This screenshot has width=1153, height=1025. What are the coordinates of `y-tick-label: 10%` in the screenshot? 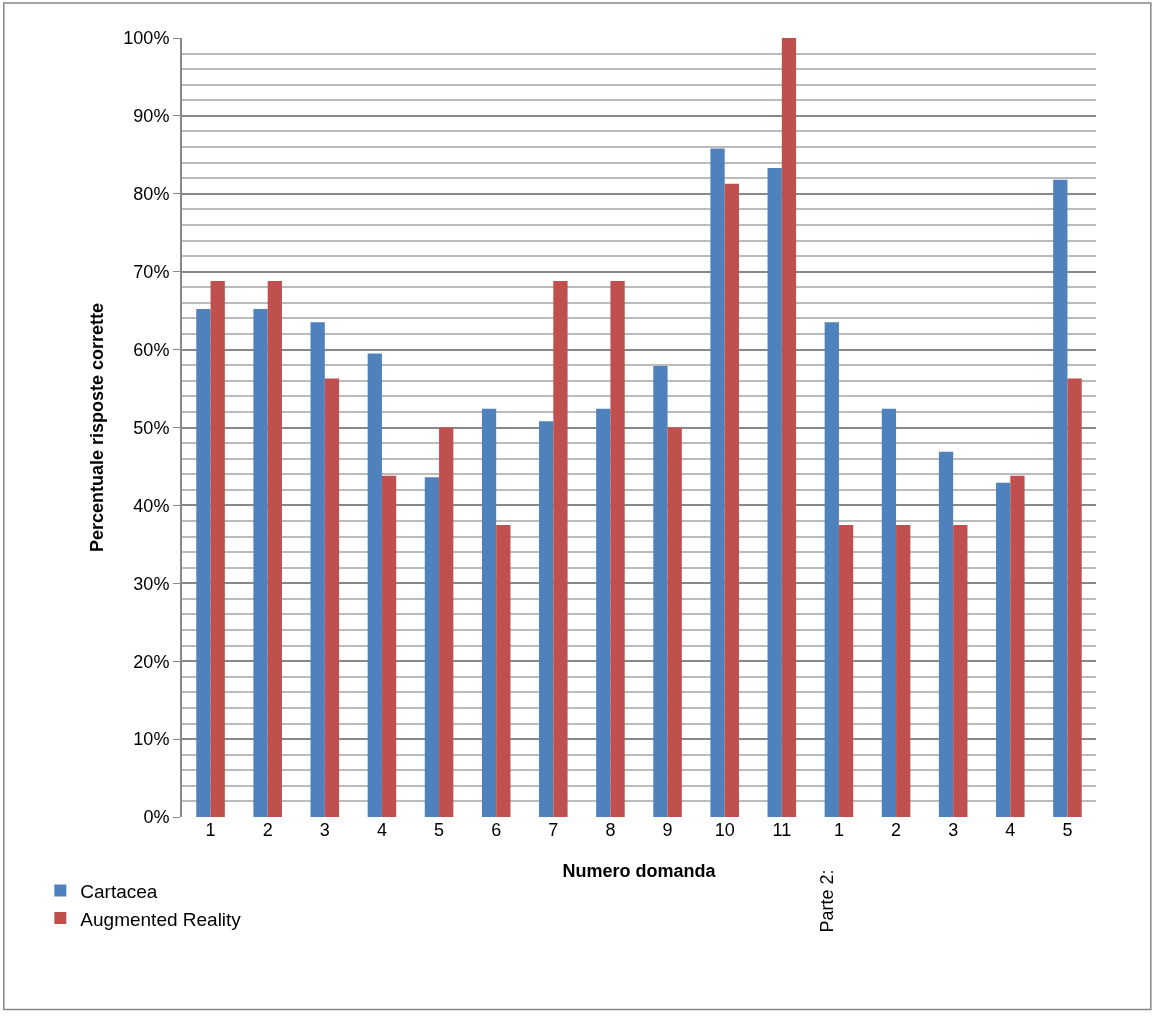 It's located at (151, 739).